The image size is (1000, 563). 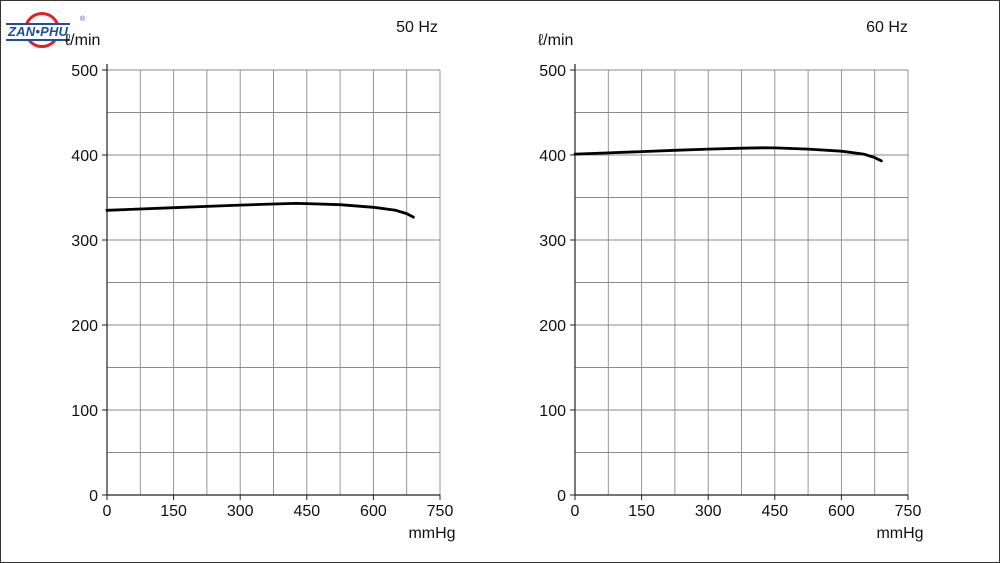 I want to click on brand-logo: ZAN•PHU ®, so click(x=45, y=30).